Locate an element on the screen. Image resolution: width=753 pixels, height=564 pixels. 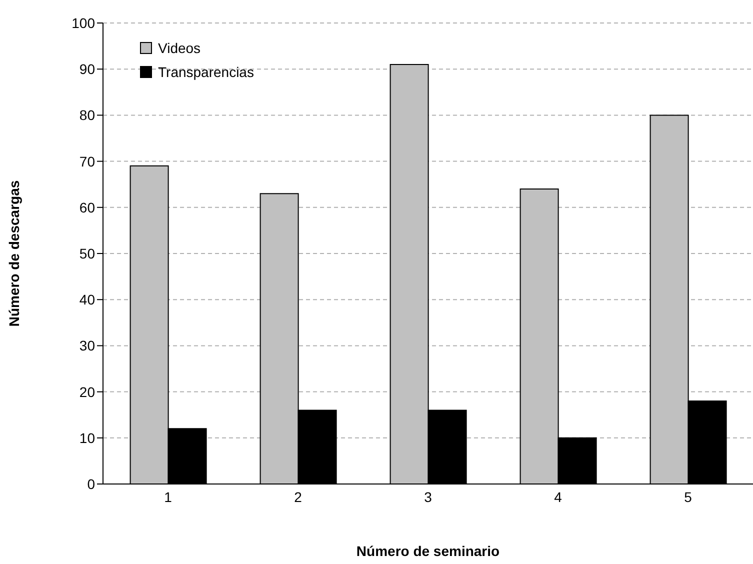
y-tick-label: 40 is located at coordinates (87, 300).